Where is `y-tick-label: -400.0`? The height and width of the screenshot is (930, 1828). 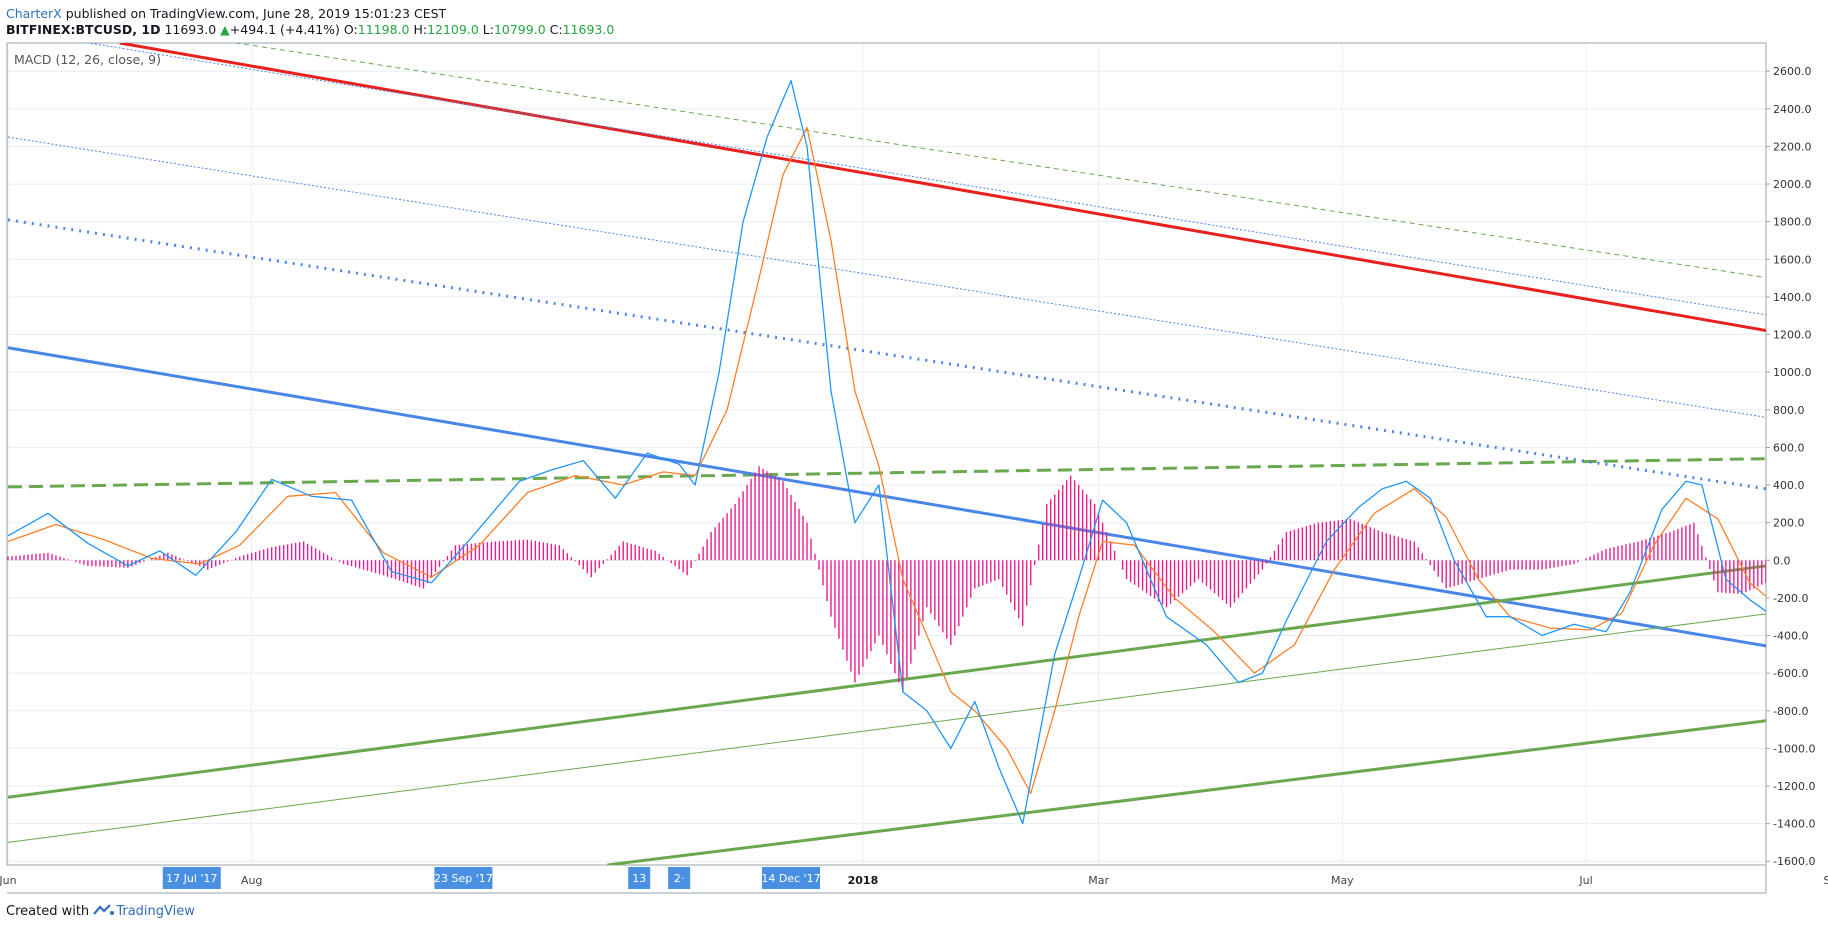
y-tick-label: -400.0 is located at coordinates (1790, 636).